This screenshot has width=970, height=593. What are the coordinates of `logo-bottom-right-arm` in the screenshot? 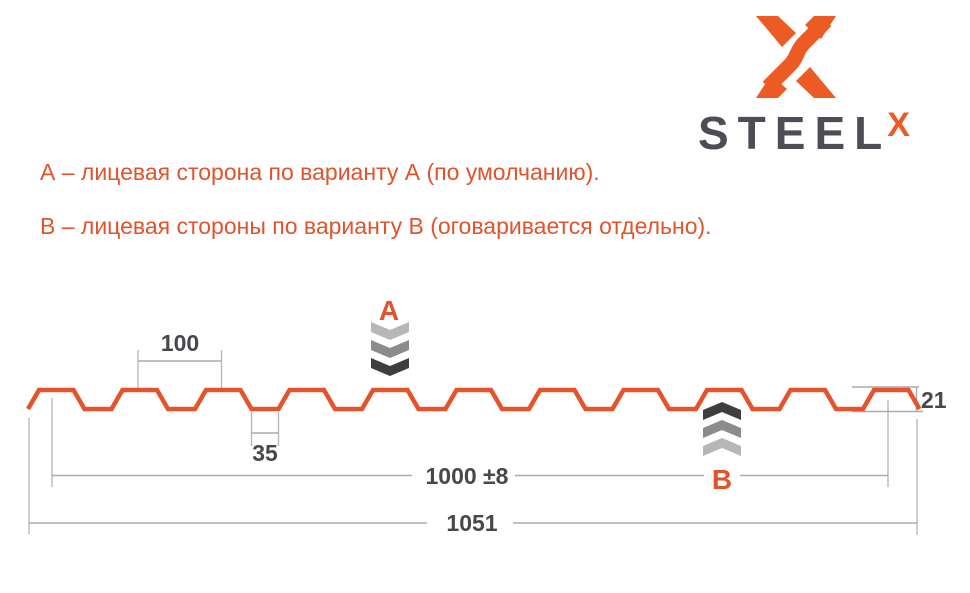 It's located at (816, 82).